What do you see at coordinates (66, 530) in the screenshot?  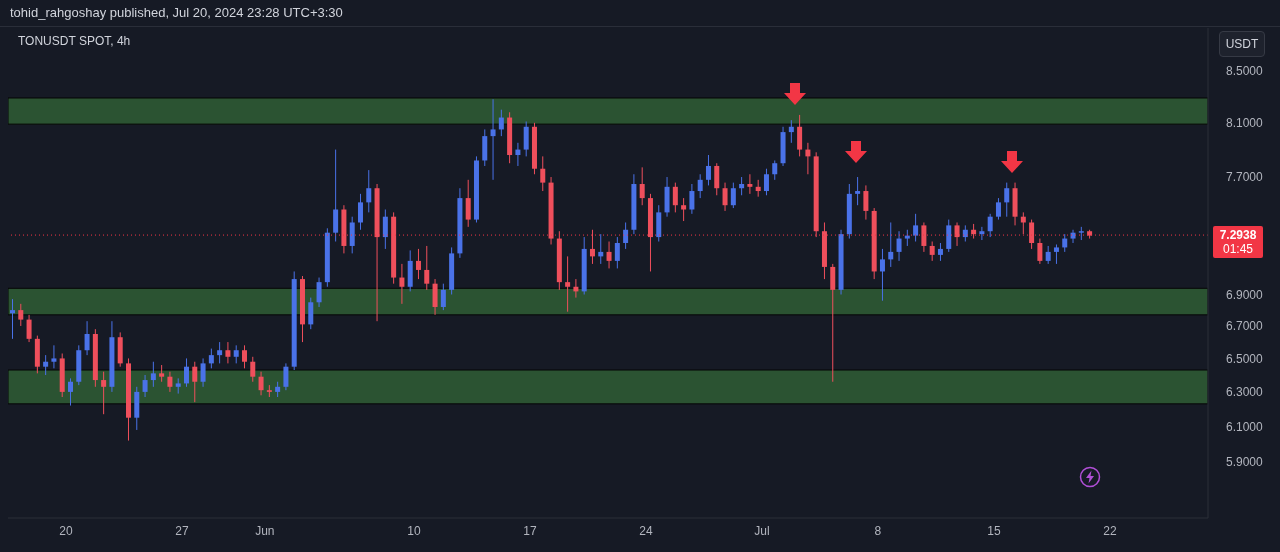 I see `x-tick-label: 20` at bounding box center [66, 530].